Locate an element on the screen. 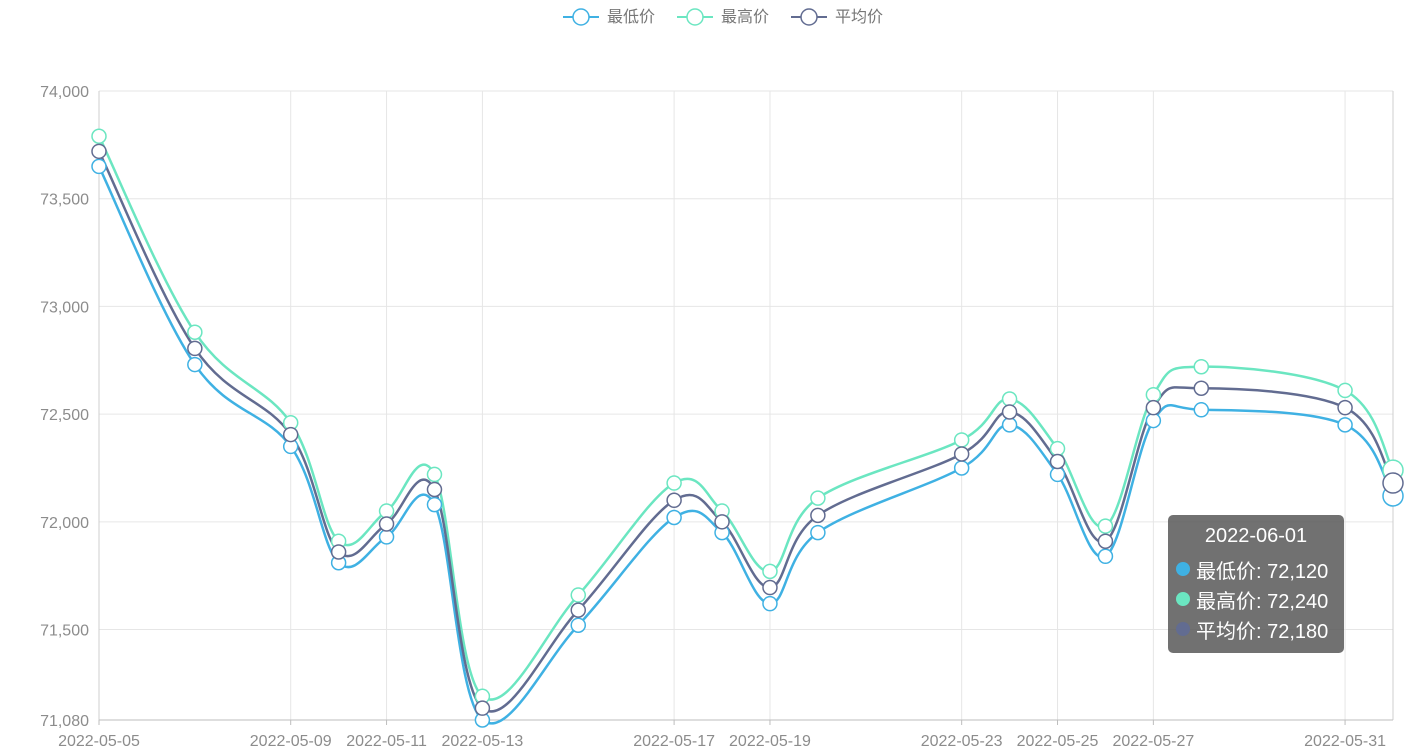 The image size is (1427, 755). tooltip-value-low: 最低价: 72,120 is located at coordinates (1262, 571).